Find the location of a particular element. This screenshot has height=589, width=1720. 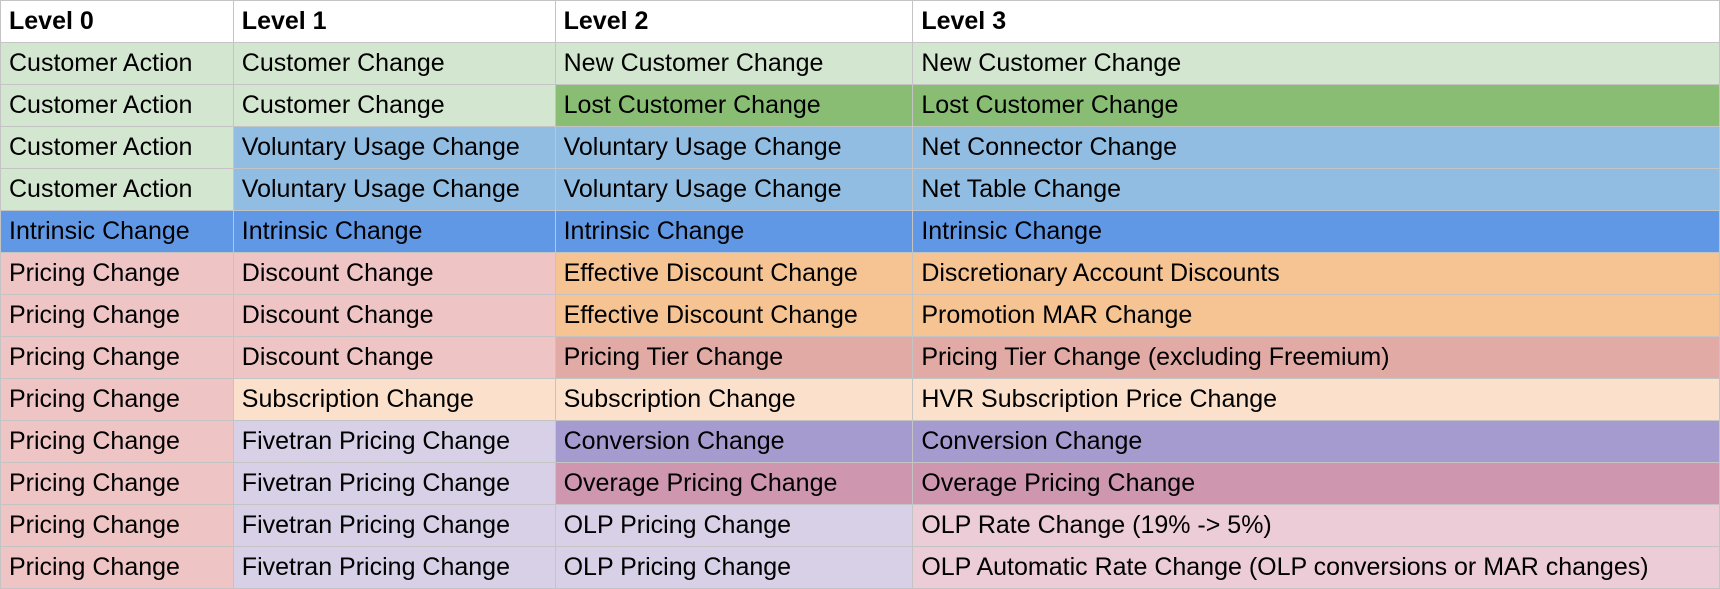

header-row: Level 0 Level 1 Level 2 Level 3 is located at coordinates (860, 21).